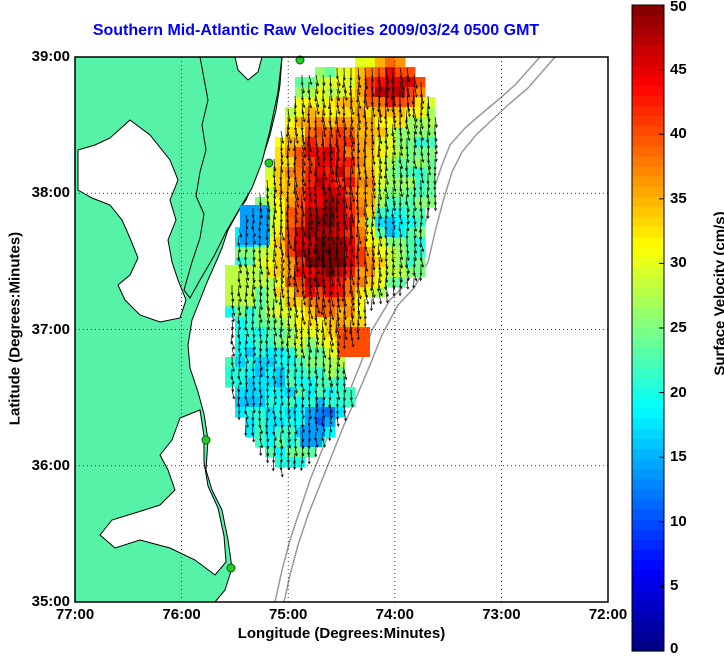 Image resolution: width=724 pixels, height=659 pixels. I want to click on colorbar-tick-label: 10, so click(678, 521).